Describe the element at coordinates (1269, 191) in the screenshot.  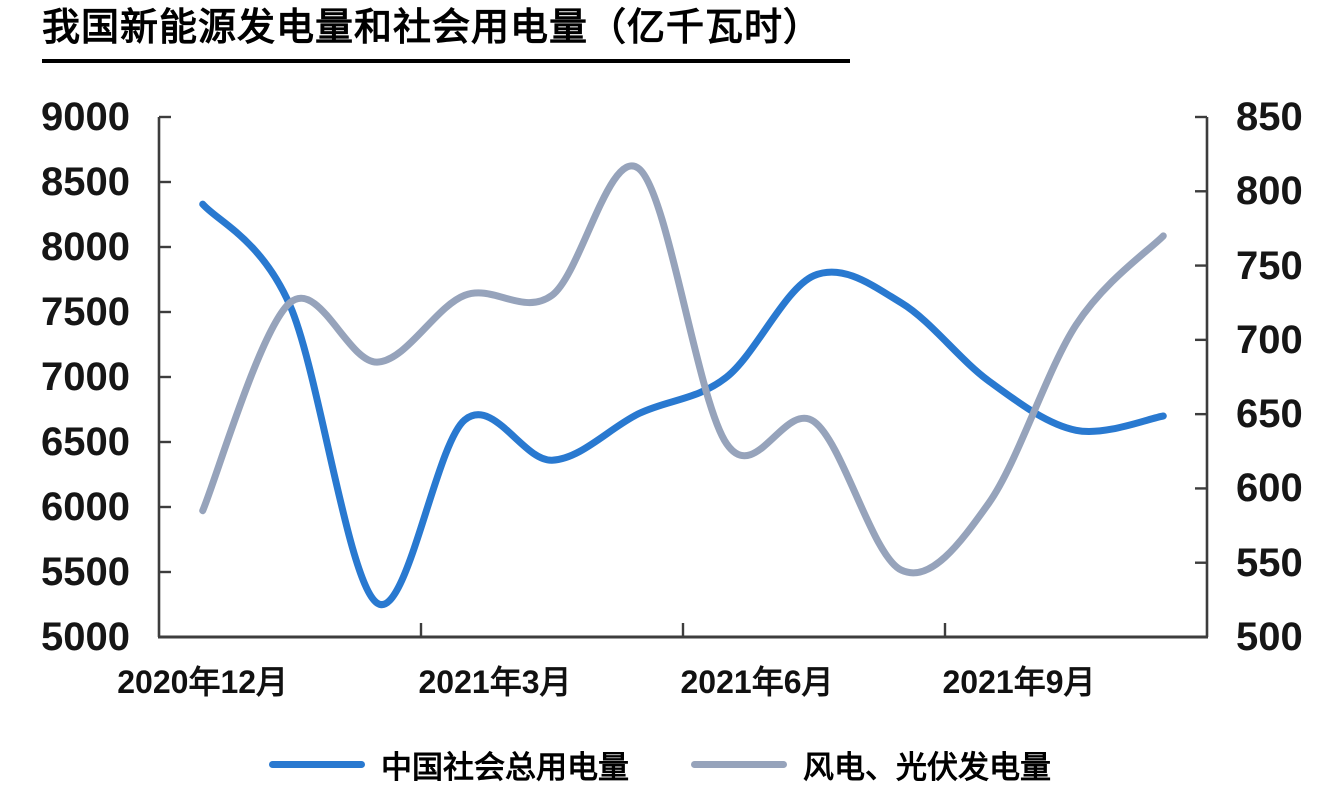
I see `right-axis-tick-label: 800` at that location.